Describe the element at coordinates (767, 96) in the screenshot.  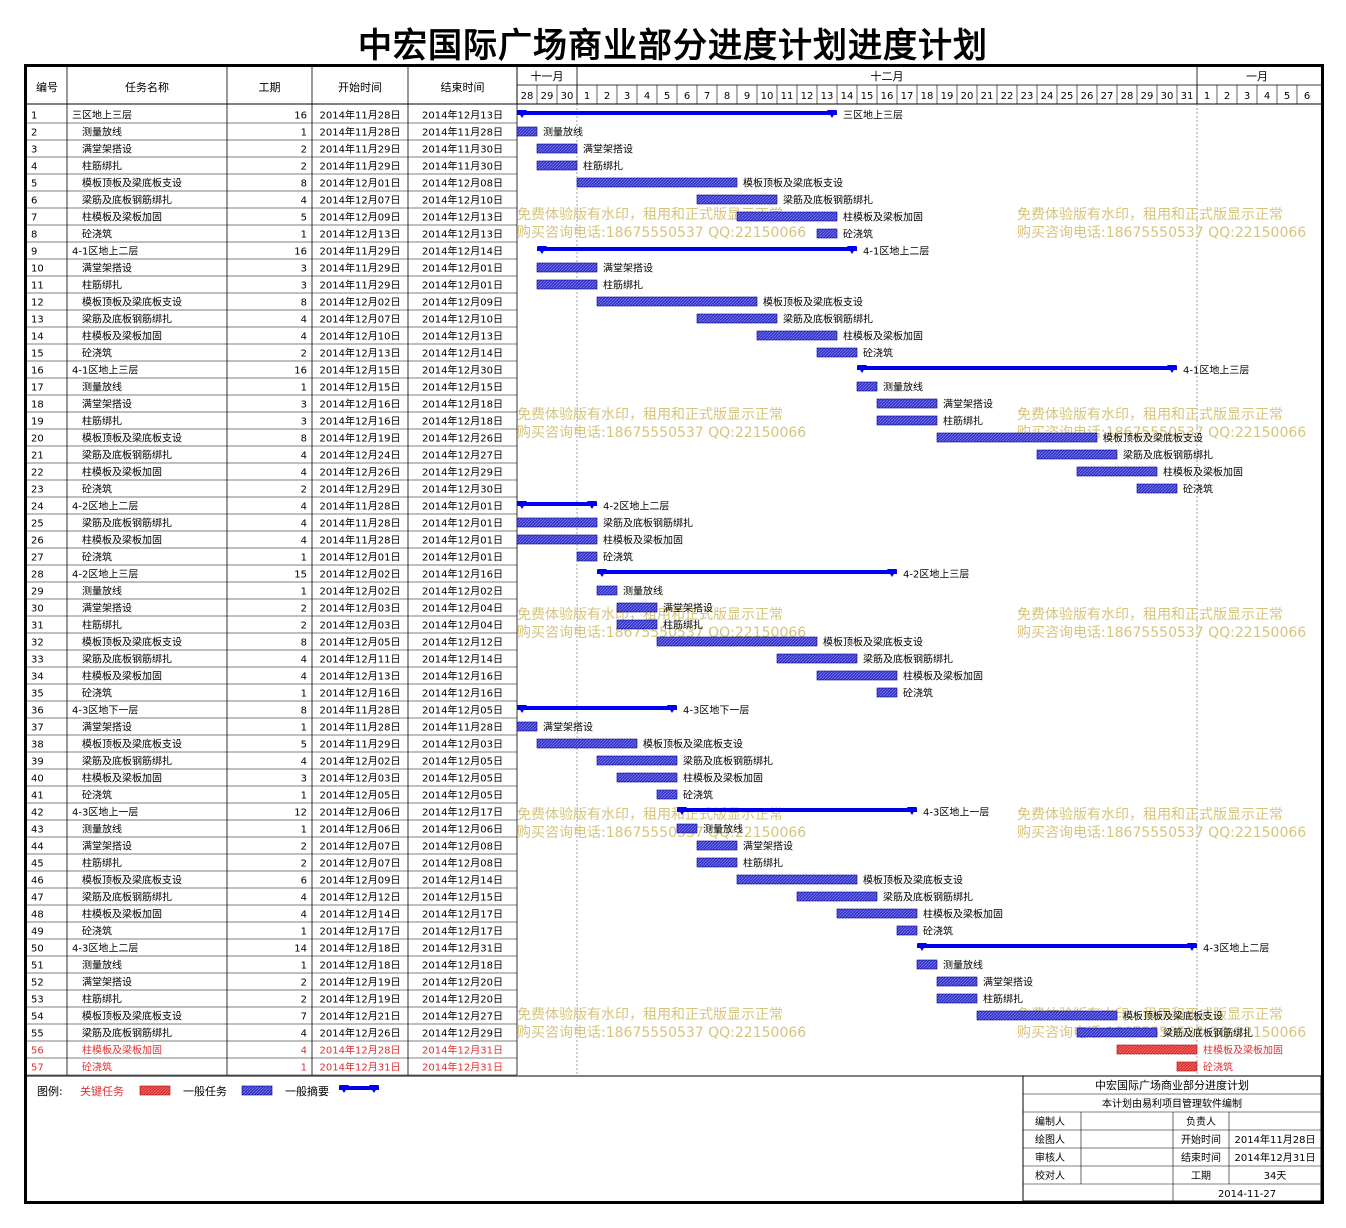
I see `day-label: 10` at that location.